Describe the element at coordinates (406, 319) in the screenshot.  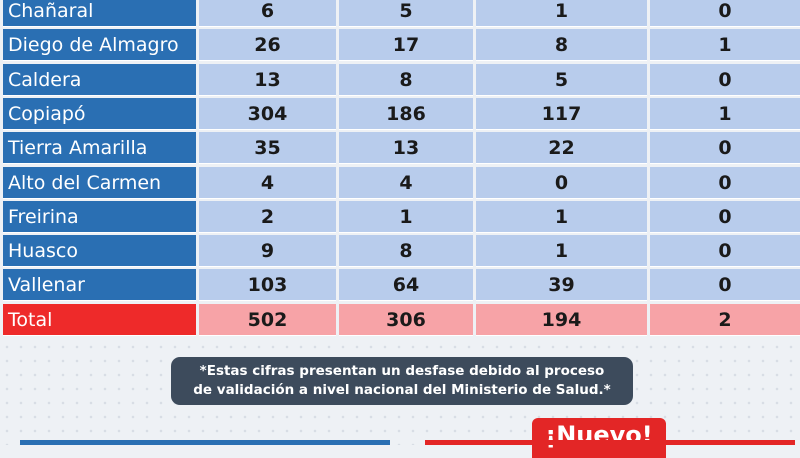
I see `active-cases-cell: 306` at that location.